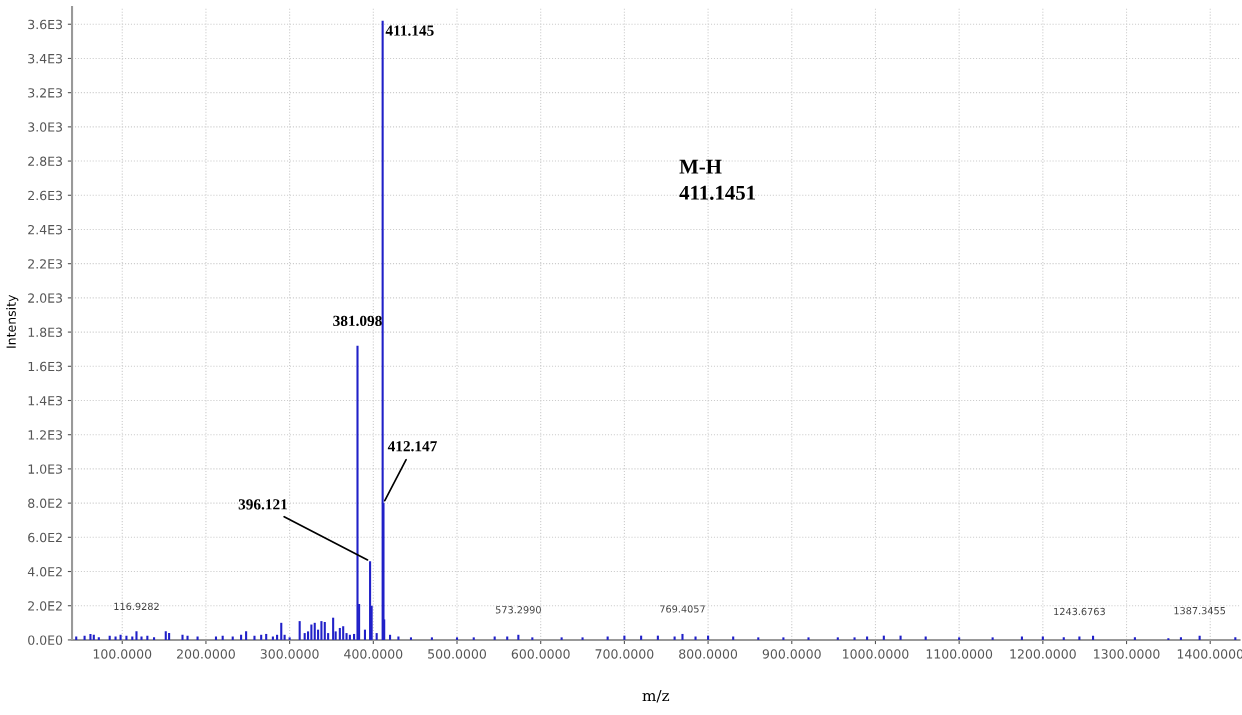 The height and width of the screenshot is (715, 1242). Describe the element at coordinates (45, 298) in the screenshot. I see `y-tick-label: 2.0E3` at that location.